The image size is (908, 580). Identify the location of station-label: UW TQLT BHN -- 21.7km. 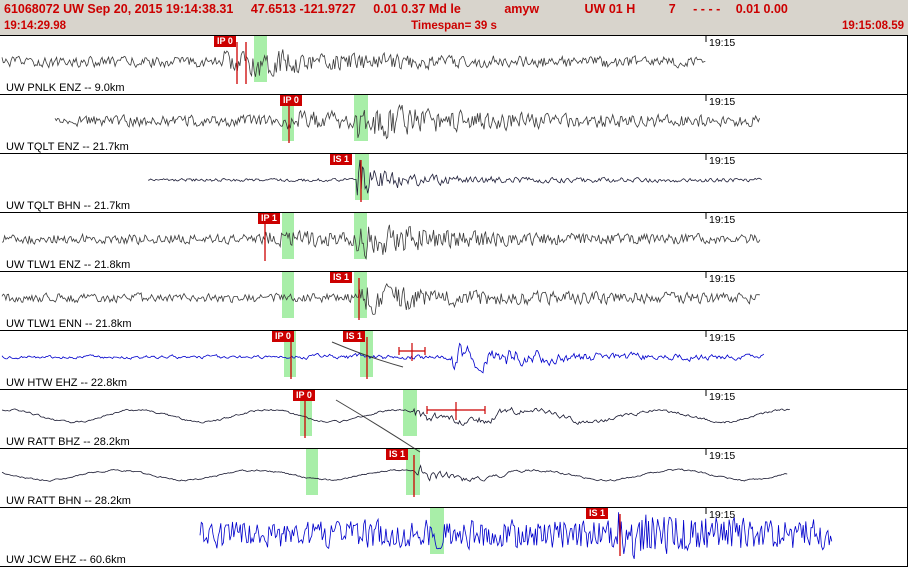
(68, 206).